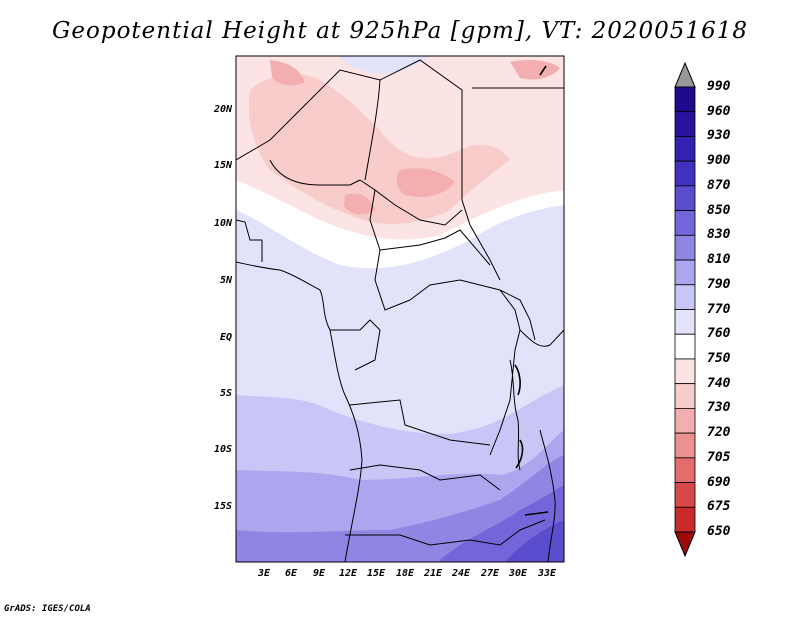 The height and width of the screenshot is (618, 800). I want to click on colorbar, so click(685, 309).